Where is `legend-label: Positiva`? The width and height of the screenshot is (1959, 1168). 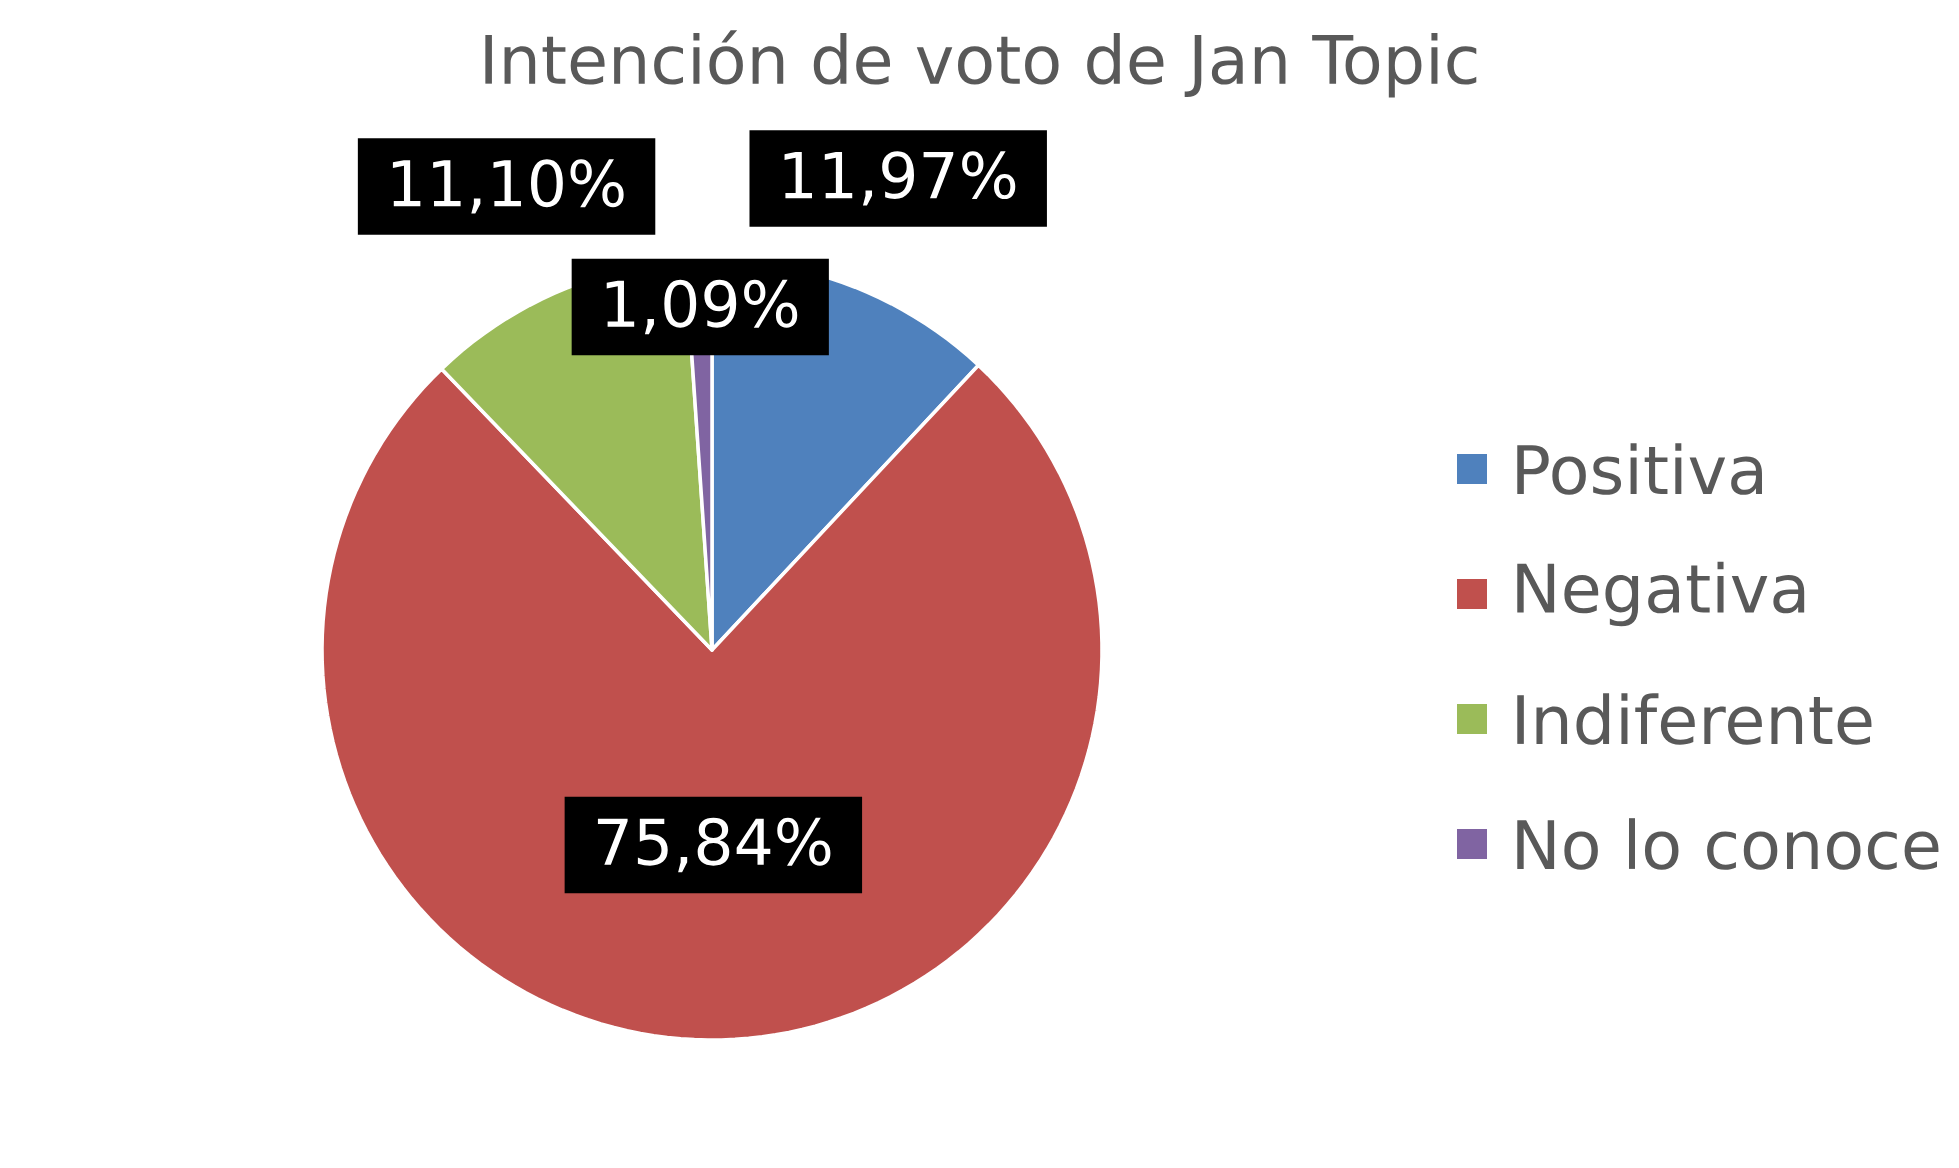 legend-label: Positiva is located at coordinates (1639, 469).